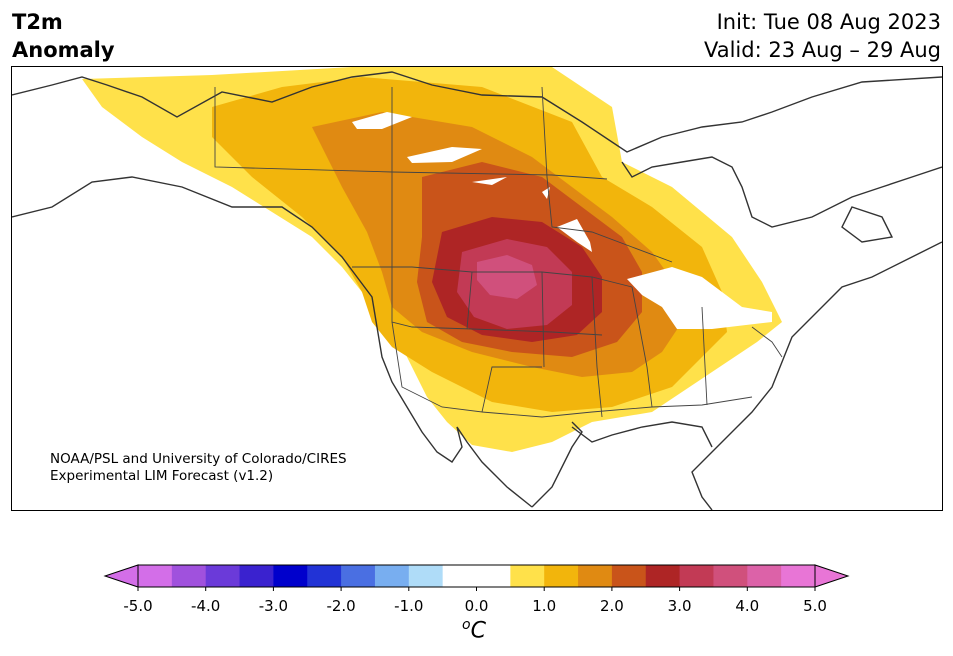  Describe the element at coordinates (340, 606) in the screenshot. I see `colorbar-tick-label: -2.0` at that location.